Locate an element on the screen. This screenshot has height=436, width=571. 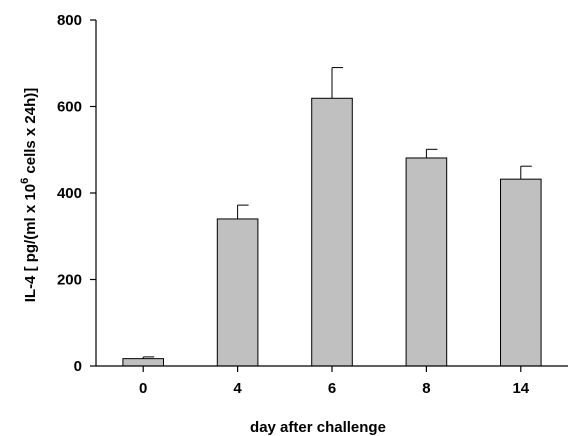
y-tick-label: 0 is located at coordinates (78, 366).